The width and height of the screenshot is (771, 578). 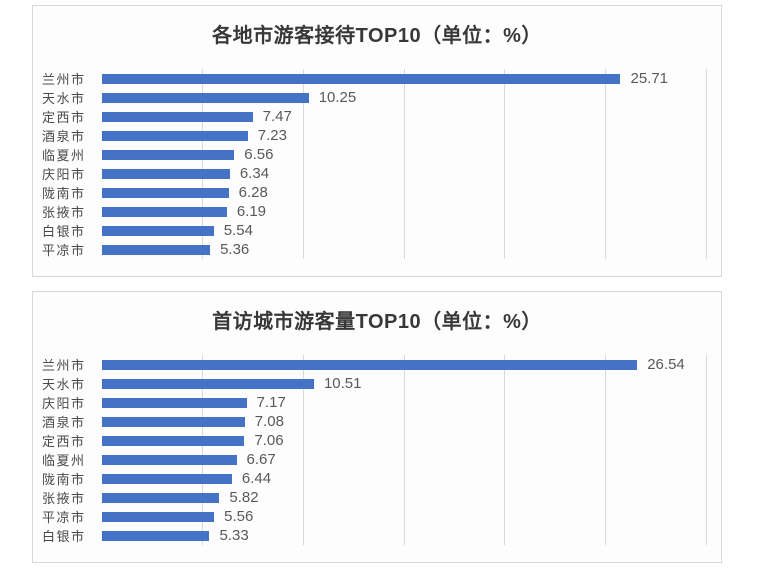 I want to click on bar-track: 5.82, so click(x=404, y=497).